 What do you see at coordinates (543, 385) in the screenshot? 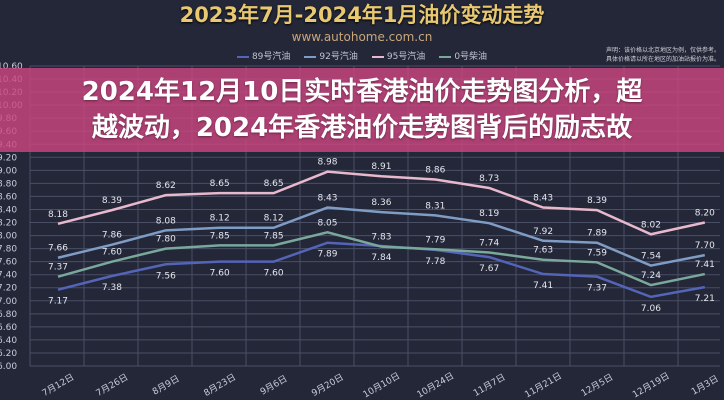
I see `x-tick-label: 11月21日` at bounding box center [543, 385].